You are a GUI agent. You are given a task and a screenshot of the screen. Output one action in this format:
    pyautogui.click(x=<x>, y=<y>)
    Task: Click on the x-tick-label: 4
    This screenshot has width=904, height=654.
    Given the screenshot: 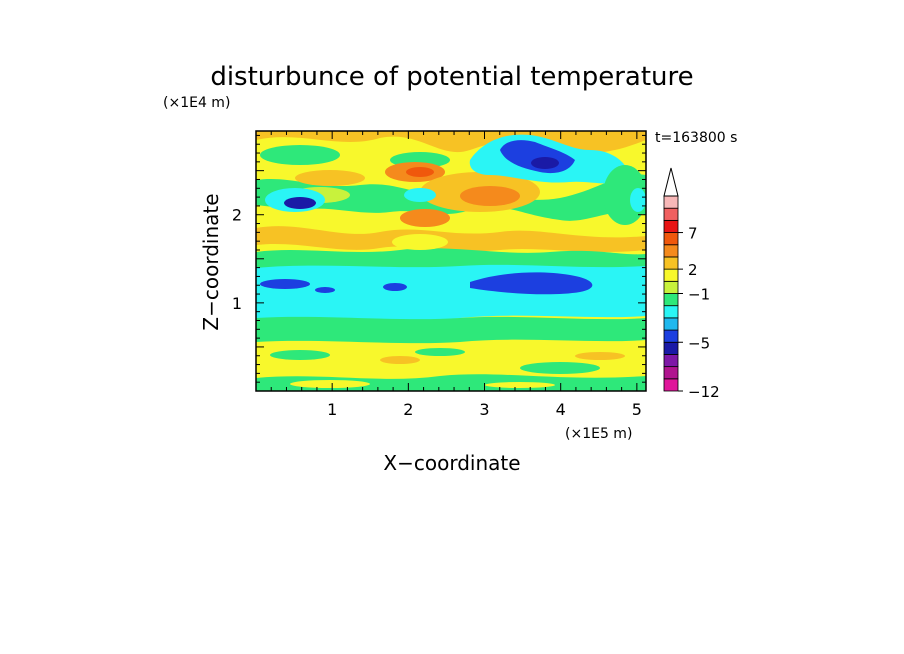 What is the action you would take?
    pyautogui.click(x=561, y=409)
    